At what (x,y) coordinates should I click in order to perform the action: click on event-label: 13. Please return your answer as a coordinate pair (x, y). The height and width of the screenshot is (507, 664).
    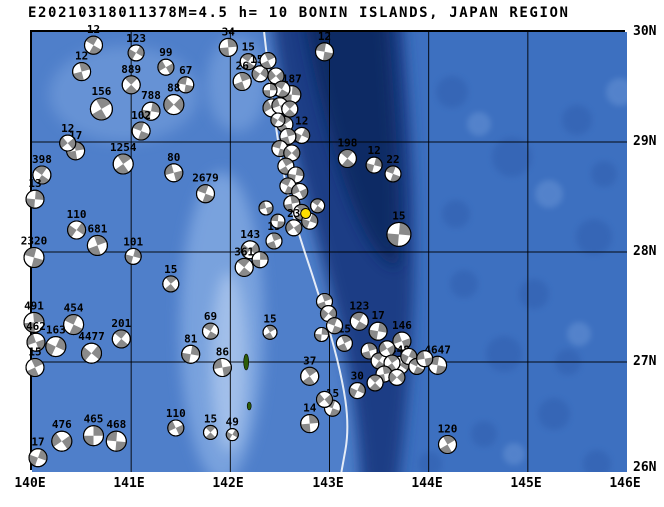
    Looking at the image, I should click on (34, 183).